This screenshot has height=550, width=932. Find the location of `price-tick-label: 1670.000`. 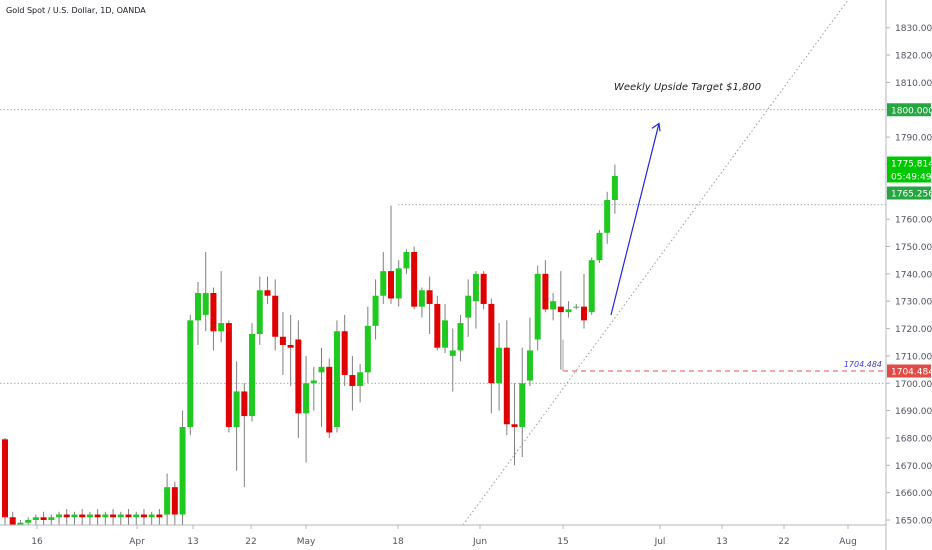

price-tick-label: 1670.000 is located at coordinates (913, 467).